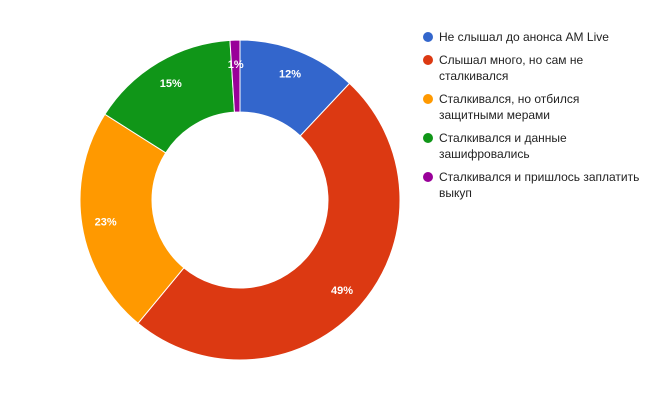 Image resolution: width=650 pixels, height=402 pixels. Describe the element at coordinates (236, 65) in the screenshot. I see `slice-percent-label: 1%` at that location.